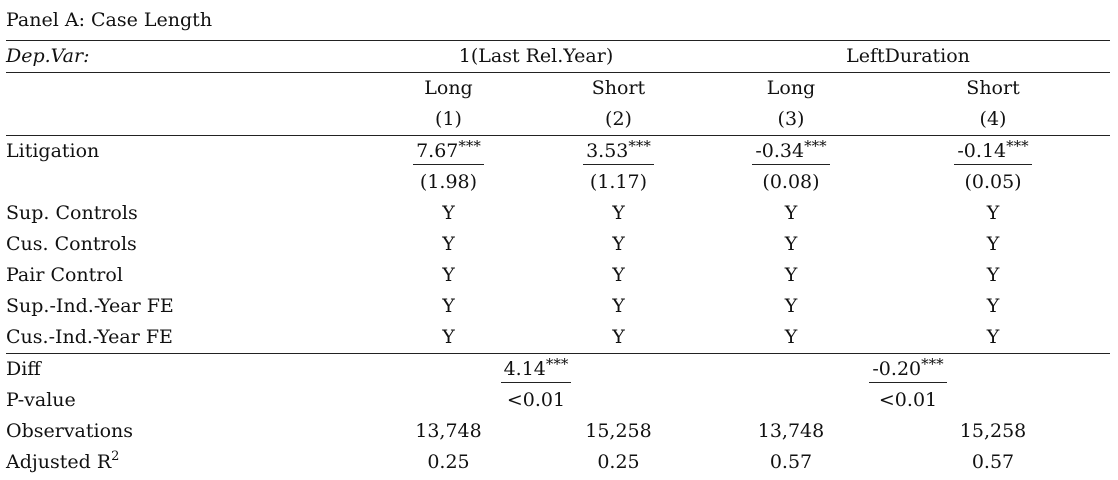  Describe the element at coordinates (618, 120) in the screenshot. I see `col-number-2: (2)` at that location.